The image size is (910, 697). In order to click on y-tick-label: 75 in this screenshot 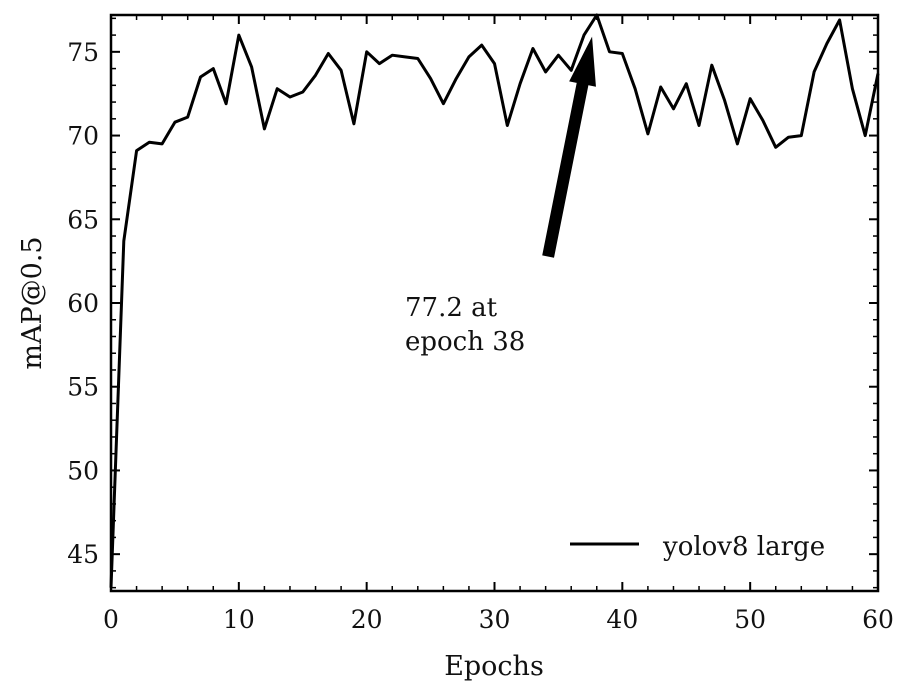, I will do `click(83, 52)`.